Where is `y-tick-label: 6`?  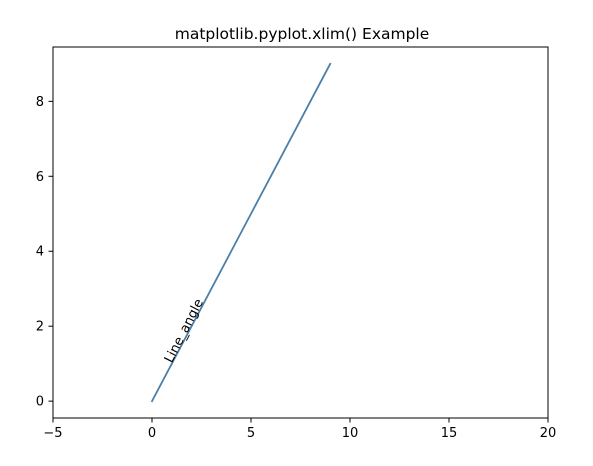 y-tick-label: 6 is located at coordinates (40, 177).